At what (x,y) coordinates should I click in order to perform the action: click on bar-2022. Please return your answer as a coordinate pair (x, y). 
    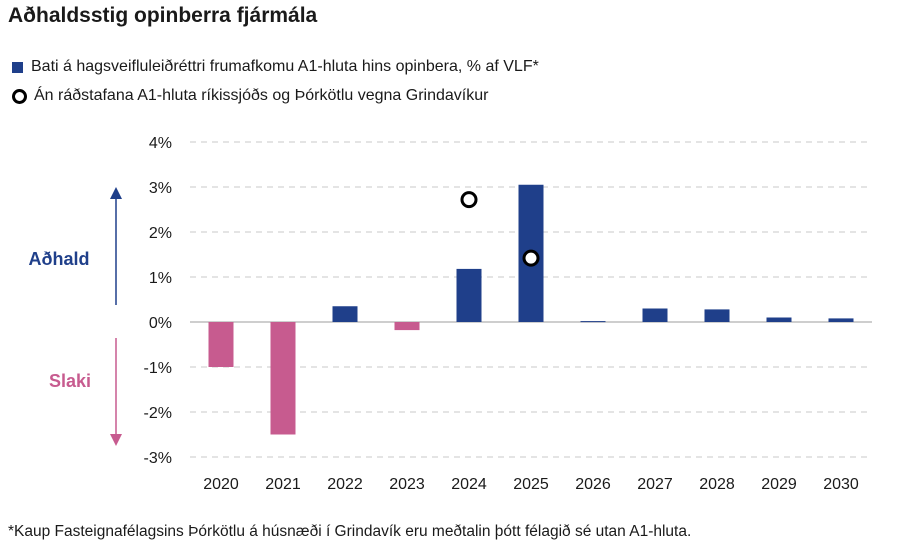
    Looking at the image, I should click on (345, 314).